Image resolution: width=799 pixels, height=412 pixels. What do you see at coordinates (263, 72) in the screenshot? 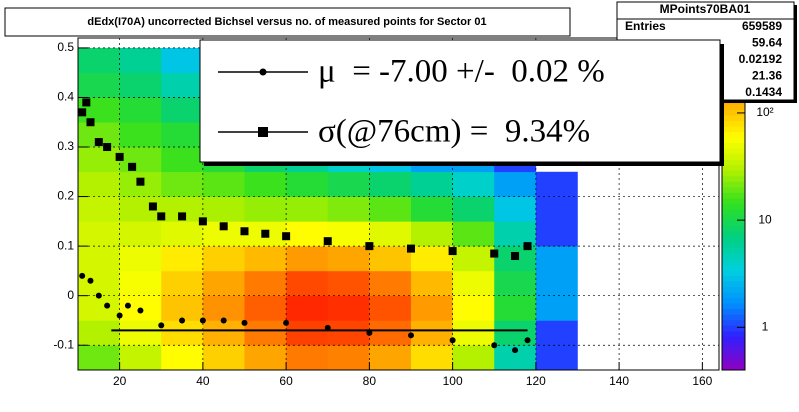
I see `legend-marker` at bounding box center [263, 72].